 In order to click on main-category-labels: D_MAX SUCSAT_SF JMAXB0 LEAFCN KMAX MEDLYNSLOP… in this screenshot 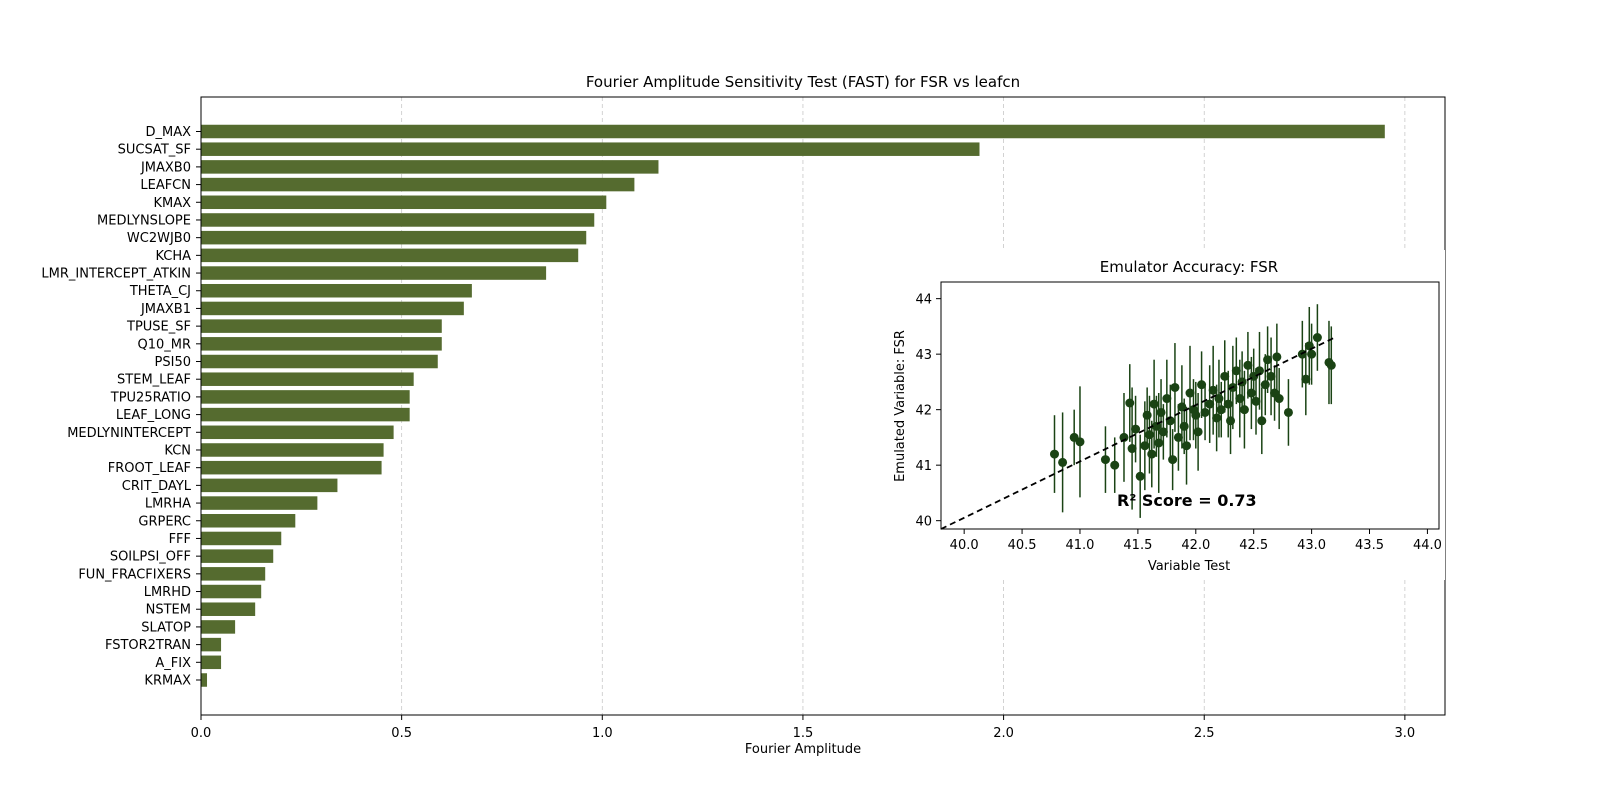, I will do `click(121, 407)`.